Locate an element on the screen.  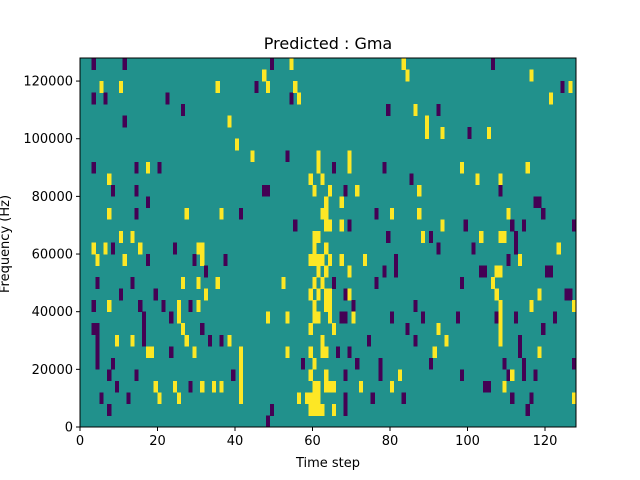
x-tick-label: 20 is located at coordinates (157, 441).